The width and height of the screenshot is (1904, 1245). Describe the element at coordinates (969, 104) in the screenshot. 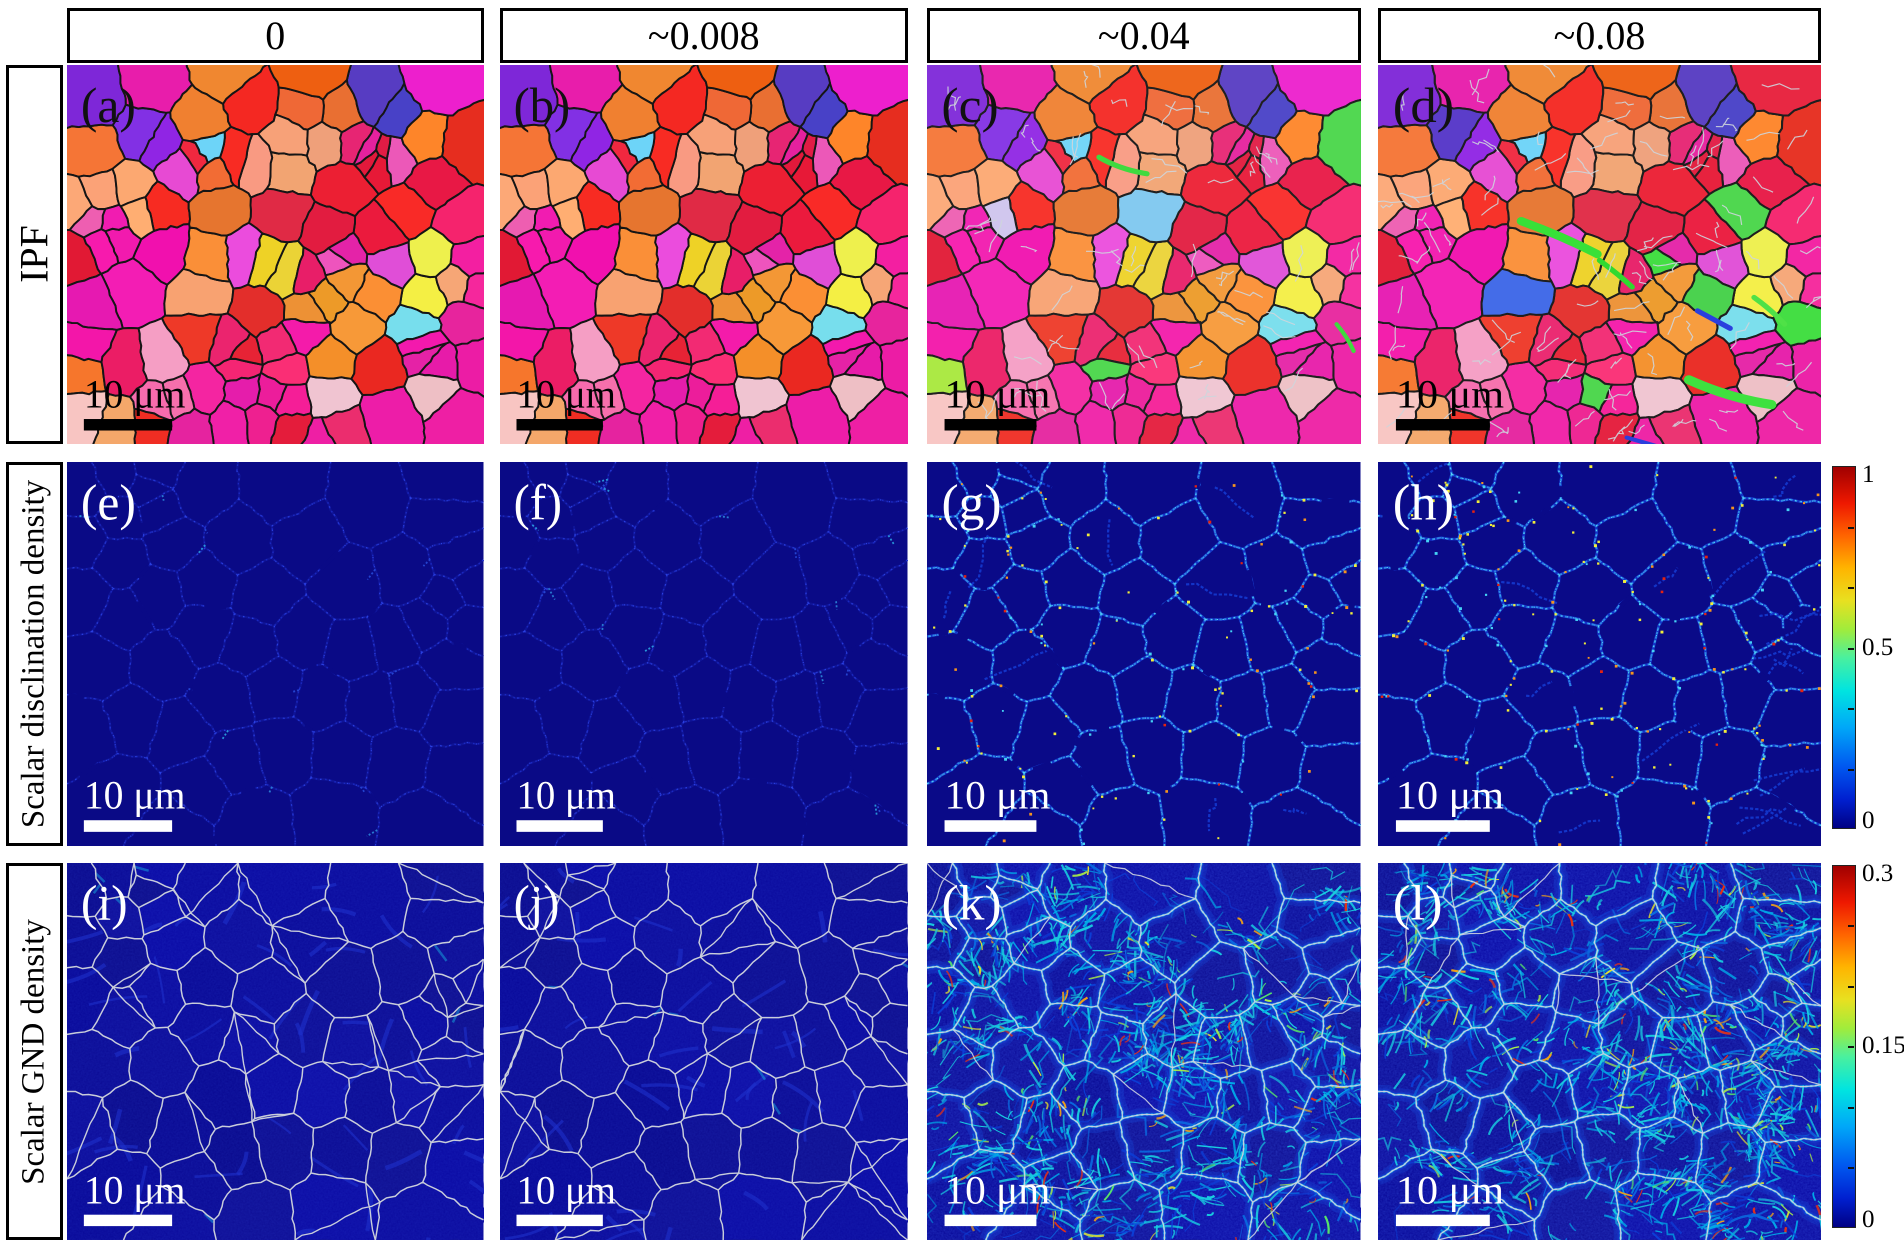

I see `svg-text: (c)` at that location.